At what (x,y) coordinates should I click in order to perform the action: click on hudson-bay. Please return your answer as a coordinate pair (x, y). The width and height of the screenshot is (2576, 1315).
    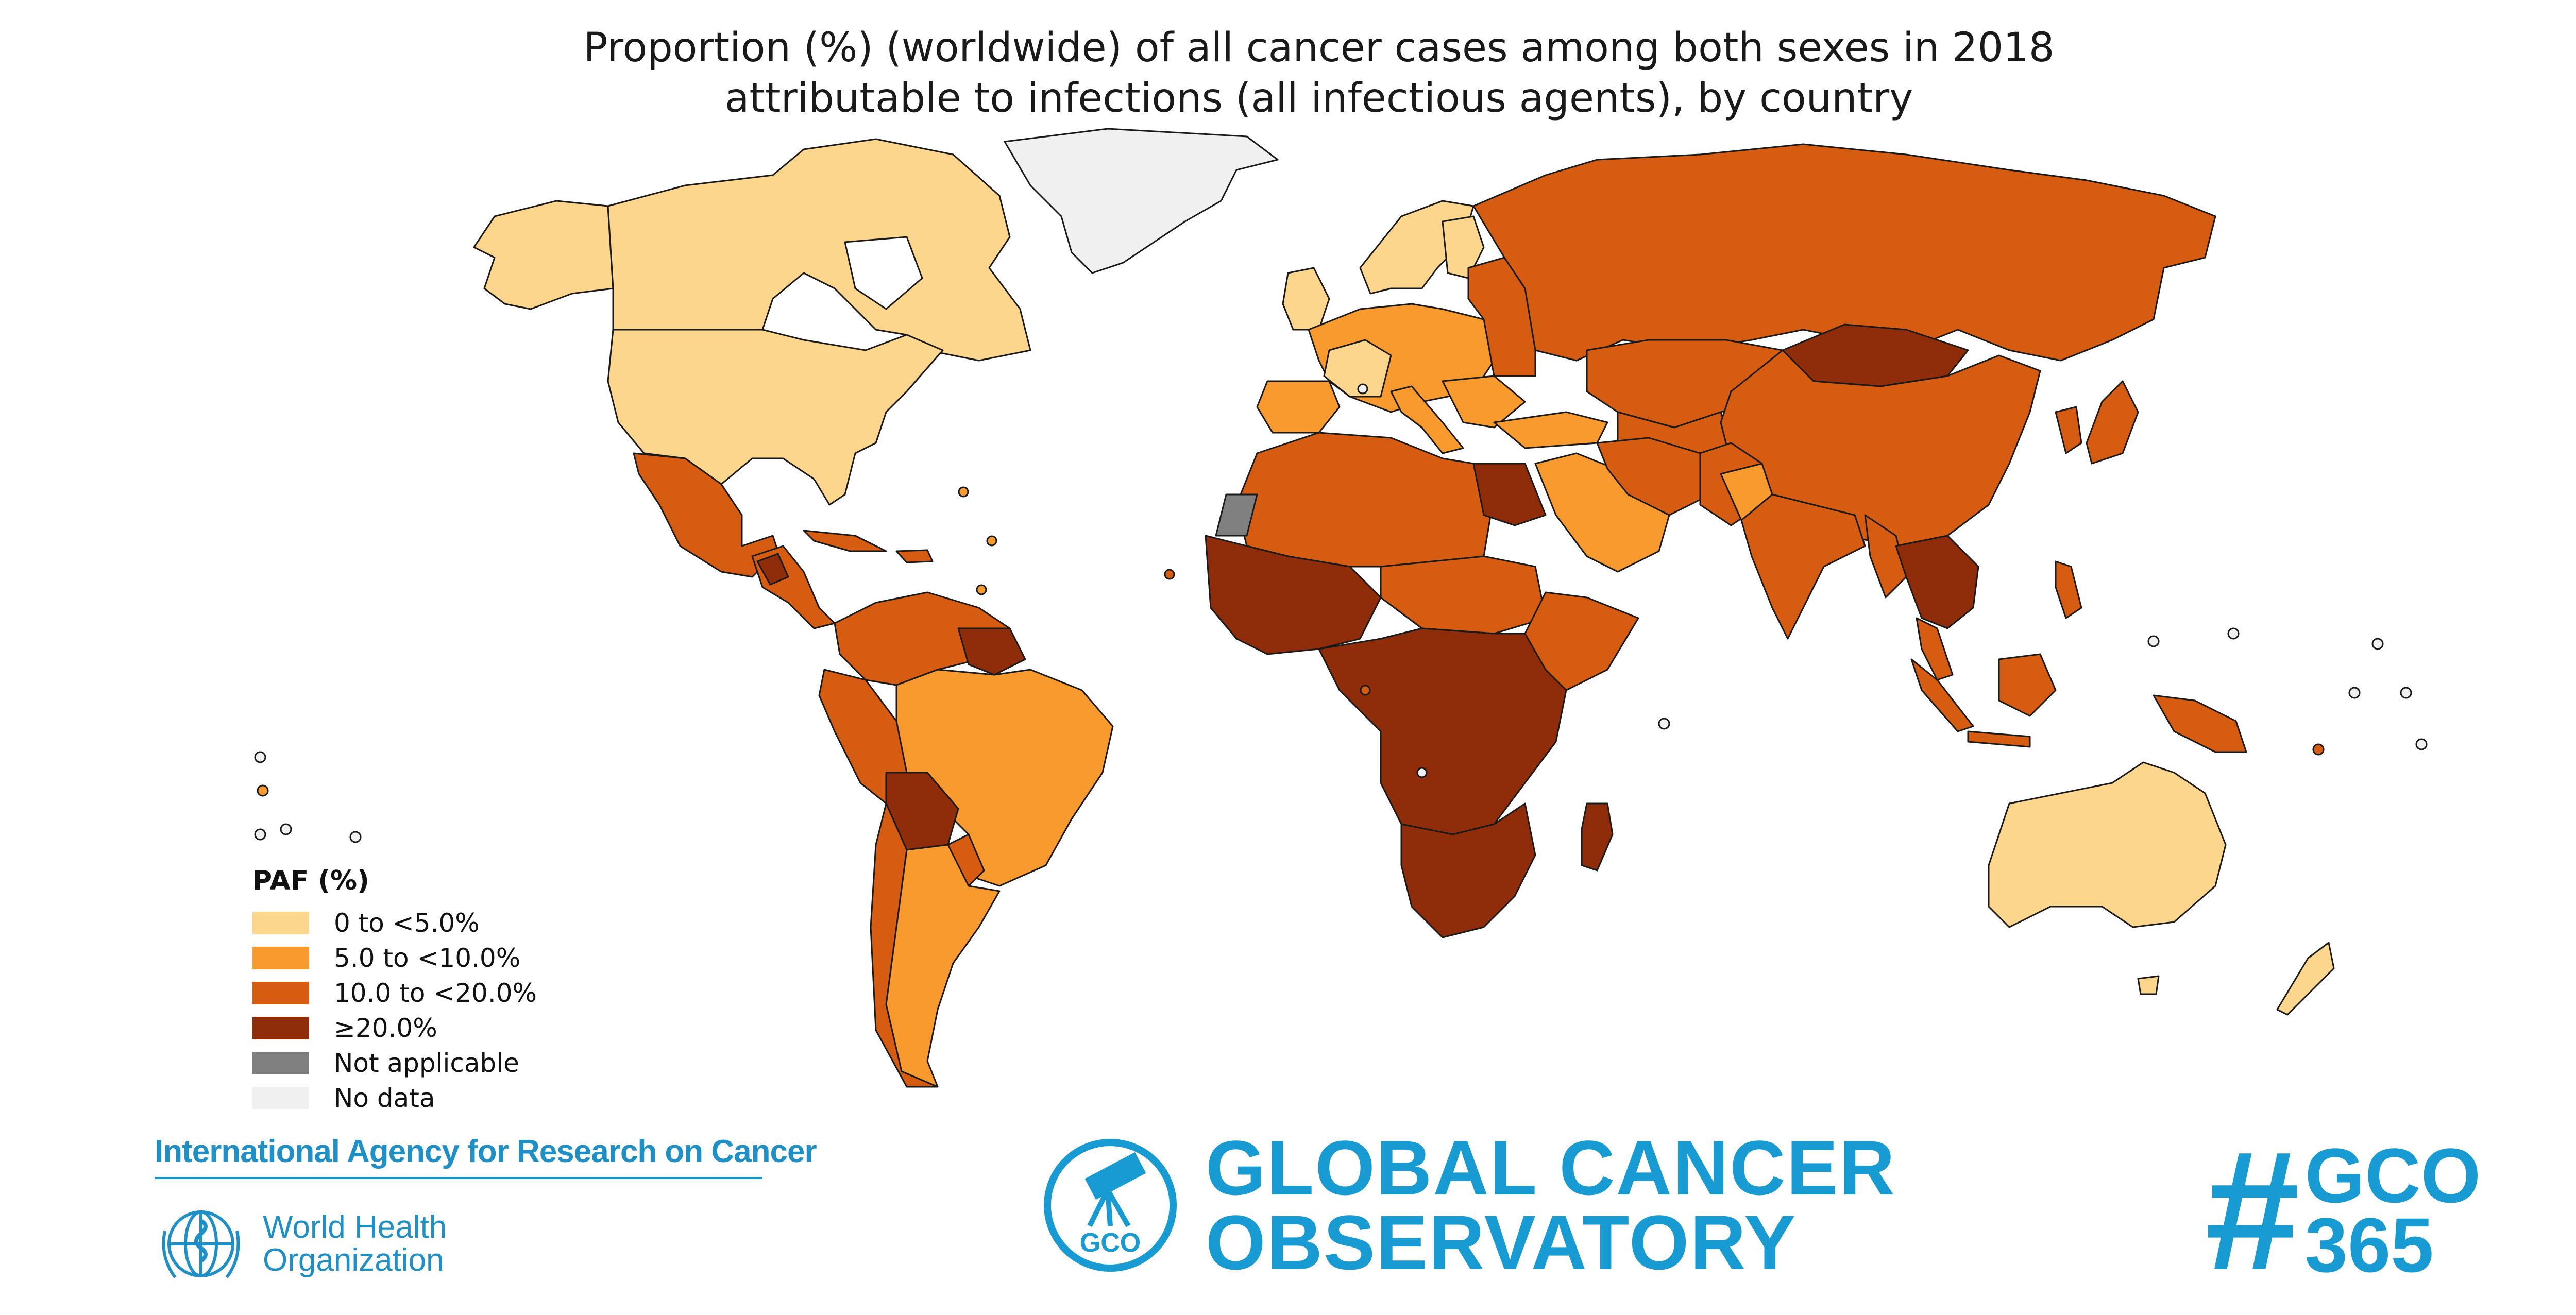
    Looking at the image, I should click on (883, 273).